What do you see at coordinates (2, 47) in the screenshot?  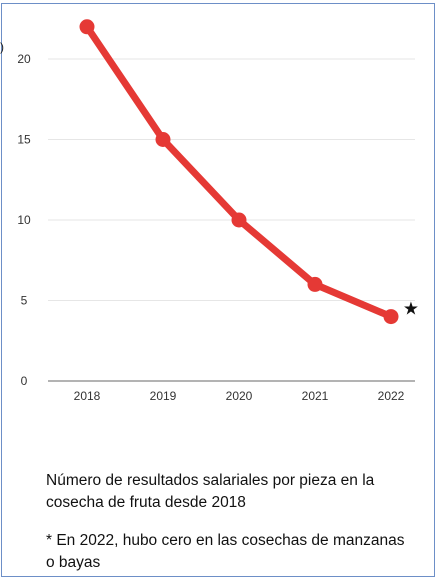 I see `cropped-text-fragment: )` at bounding box center [2, 47].